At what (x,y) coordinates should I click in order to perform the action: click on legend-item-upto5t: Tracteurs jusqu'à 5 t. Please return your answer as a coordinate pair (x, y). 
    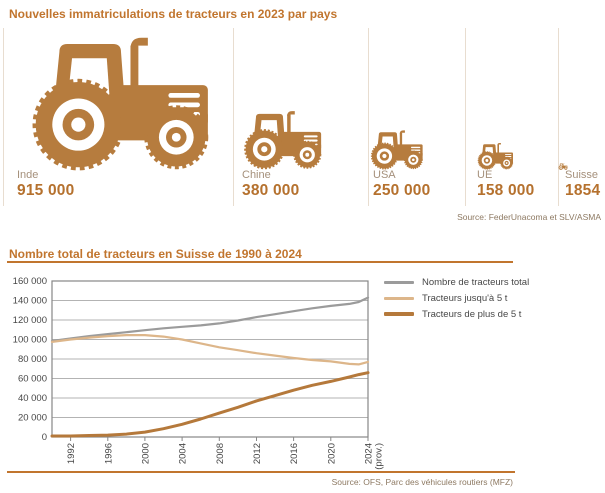
    Looking at the image, I should click on (456, 298).